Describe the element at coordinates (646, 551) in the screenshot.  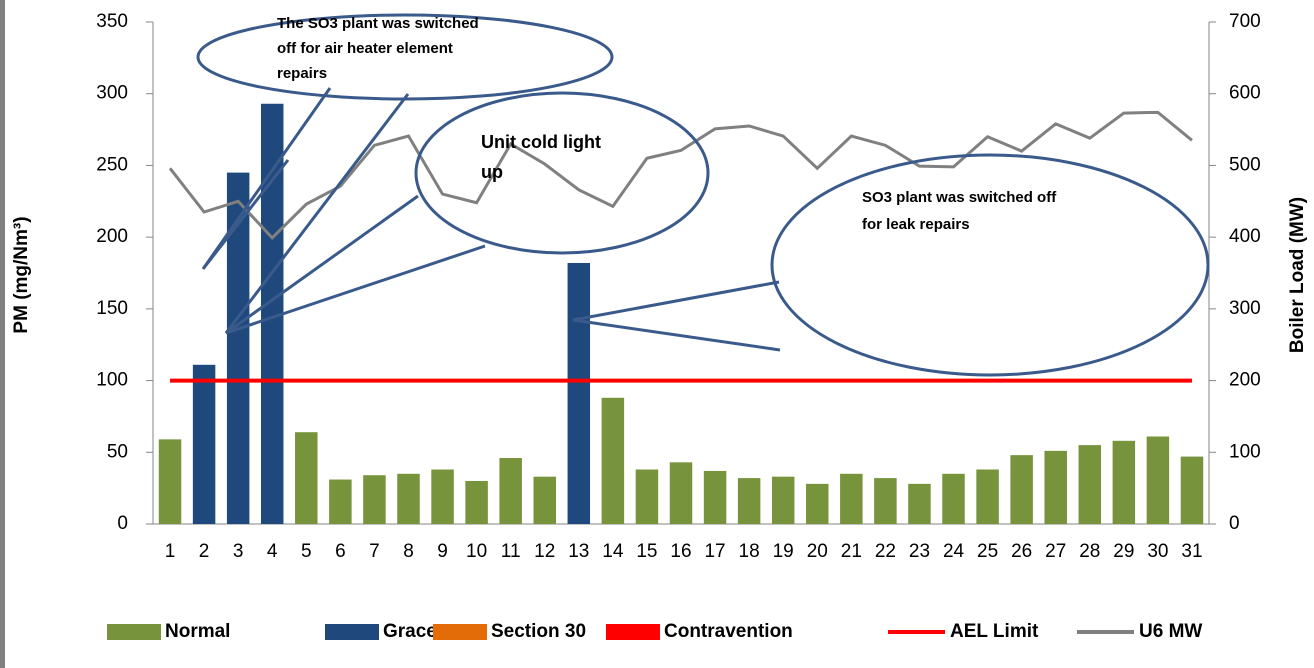
I see `x-tick-label: 15` at that location.